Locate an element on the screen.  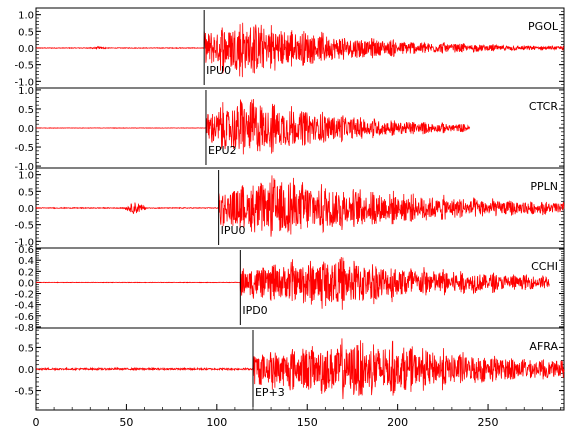
y-tick-label: -0.2 is located at coordinates (24, 295).